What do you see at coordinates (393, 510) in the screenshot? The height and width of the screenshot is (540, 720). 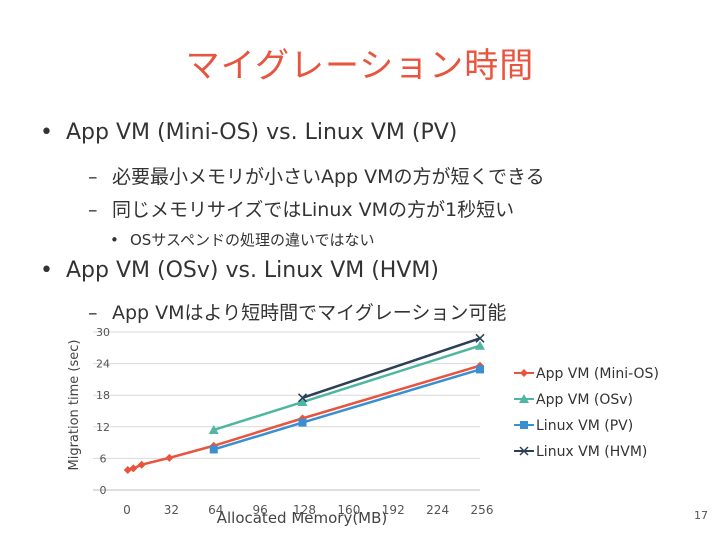 I see `x-tick-label: 192` at bounding box center [393, 510].